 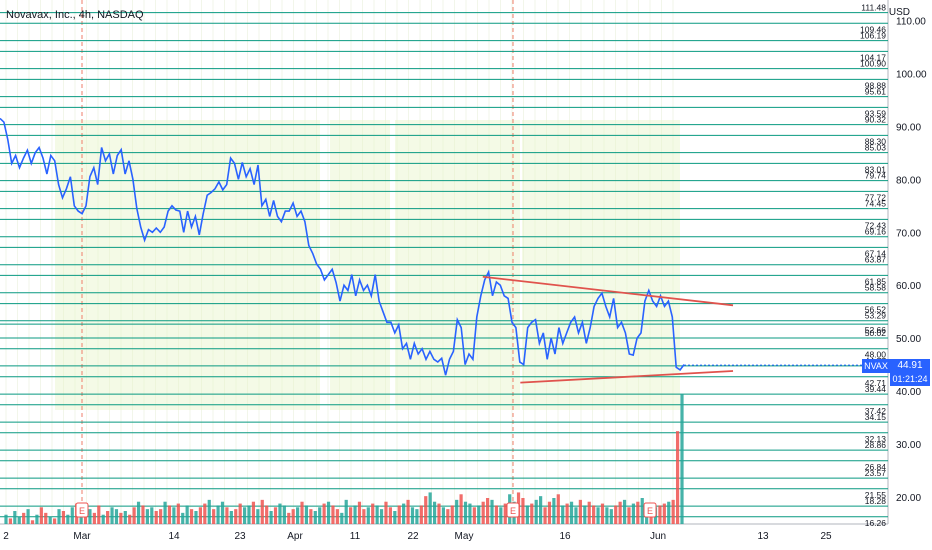 What do you see at coordinates (908, 127) in the screenshot?
I see `y-tick-label: 90.00` at bounding box center [908, 127].